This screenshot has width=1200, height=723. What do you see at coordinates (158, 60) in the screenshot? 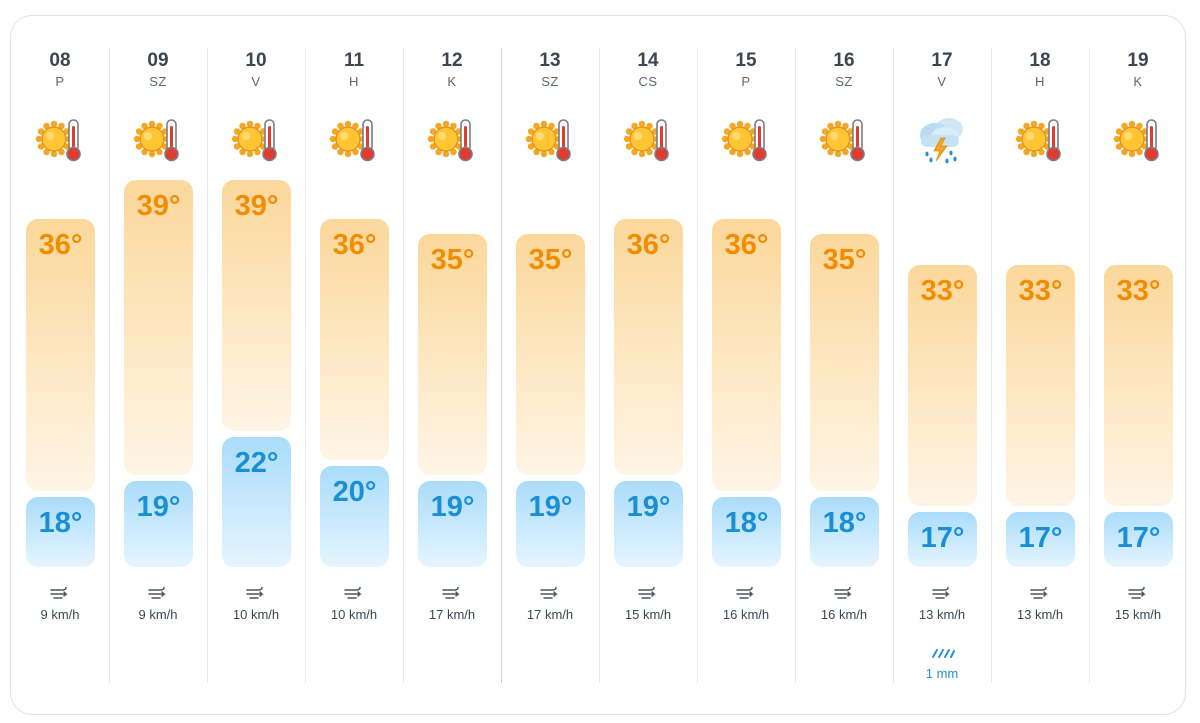
I see `day-date: 09` at bounding box center [158, 60].